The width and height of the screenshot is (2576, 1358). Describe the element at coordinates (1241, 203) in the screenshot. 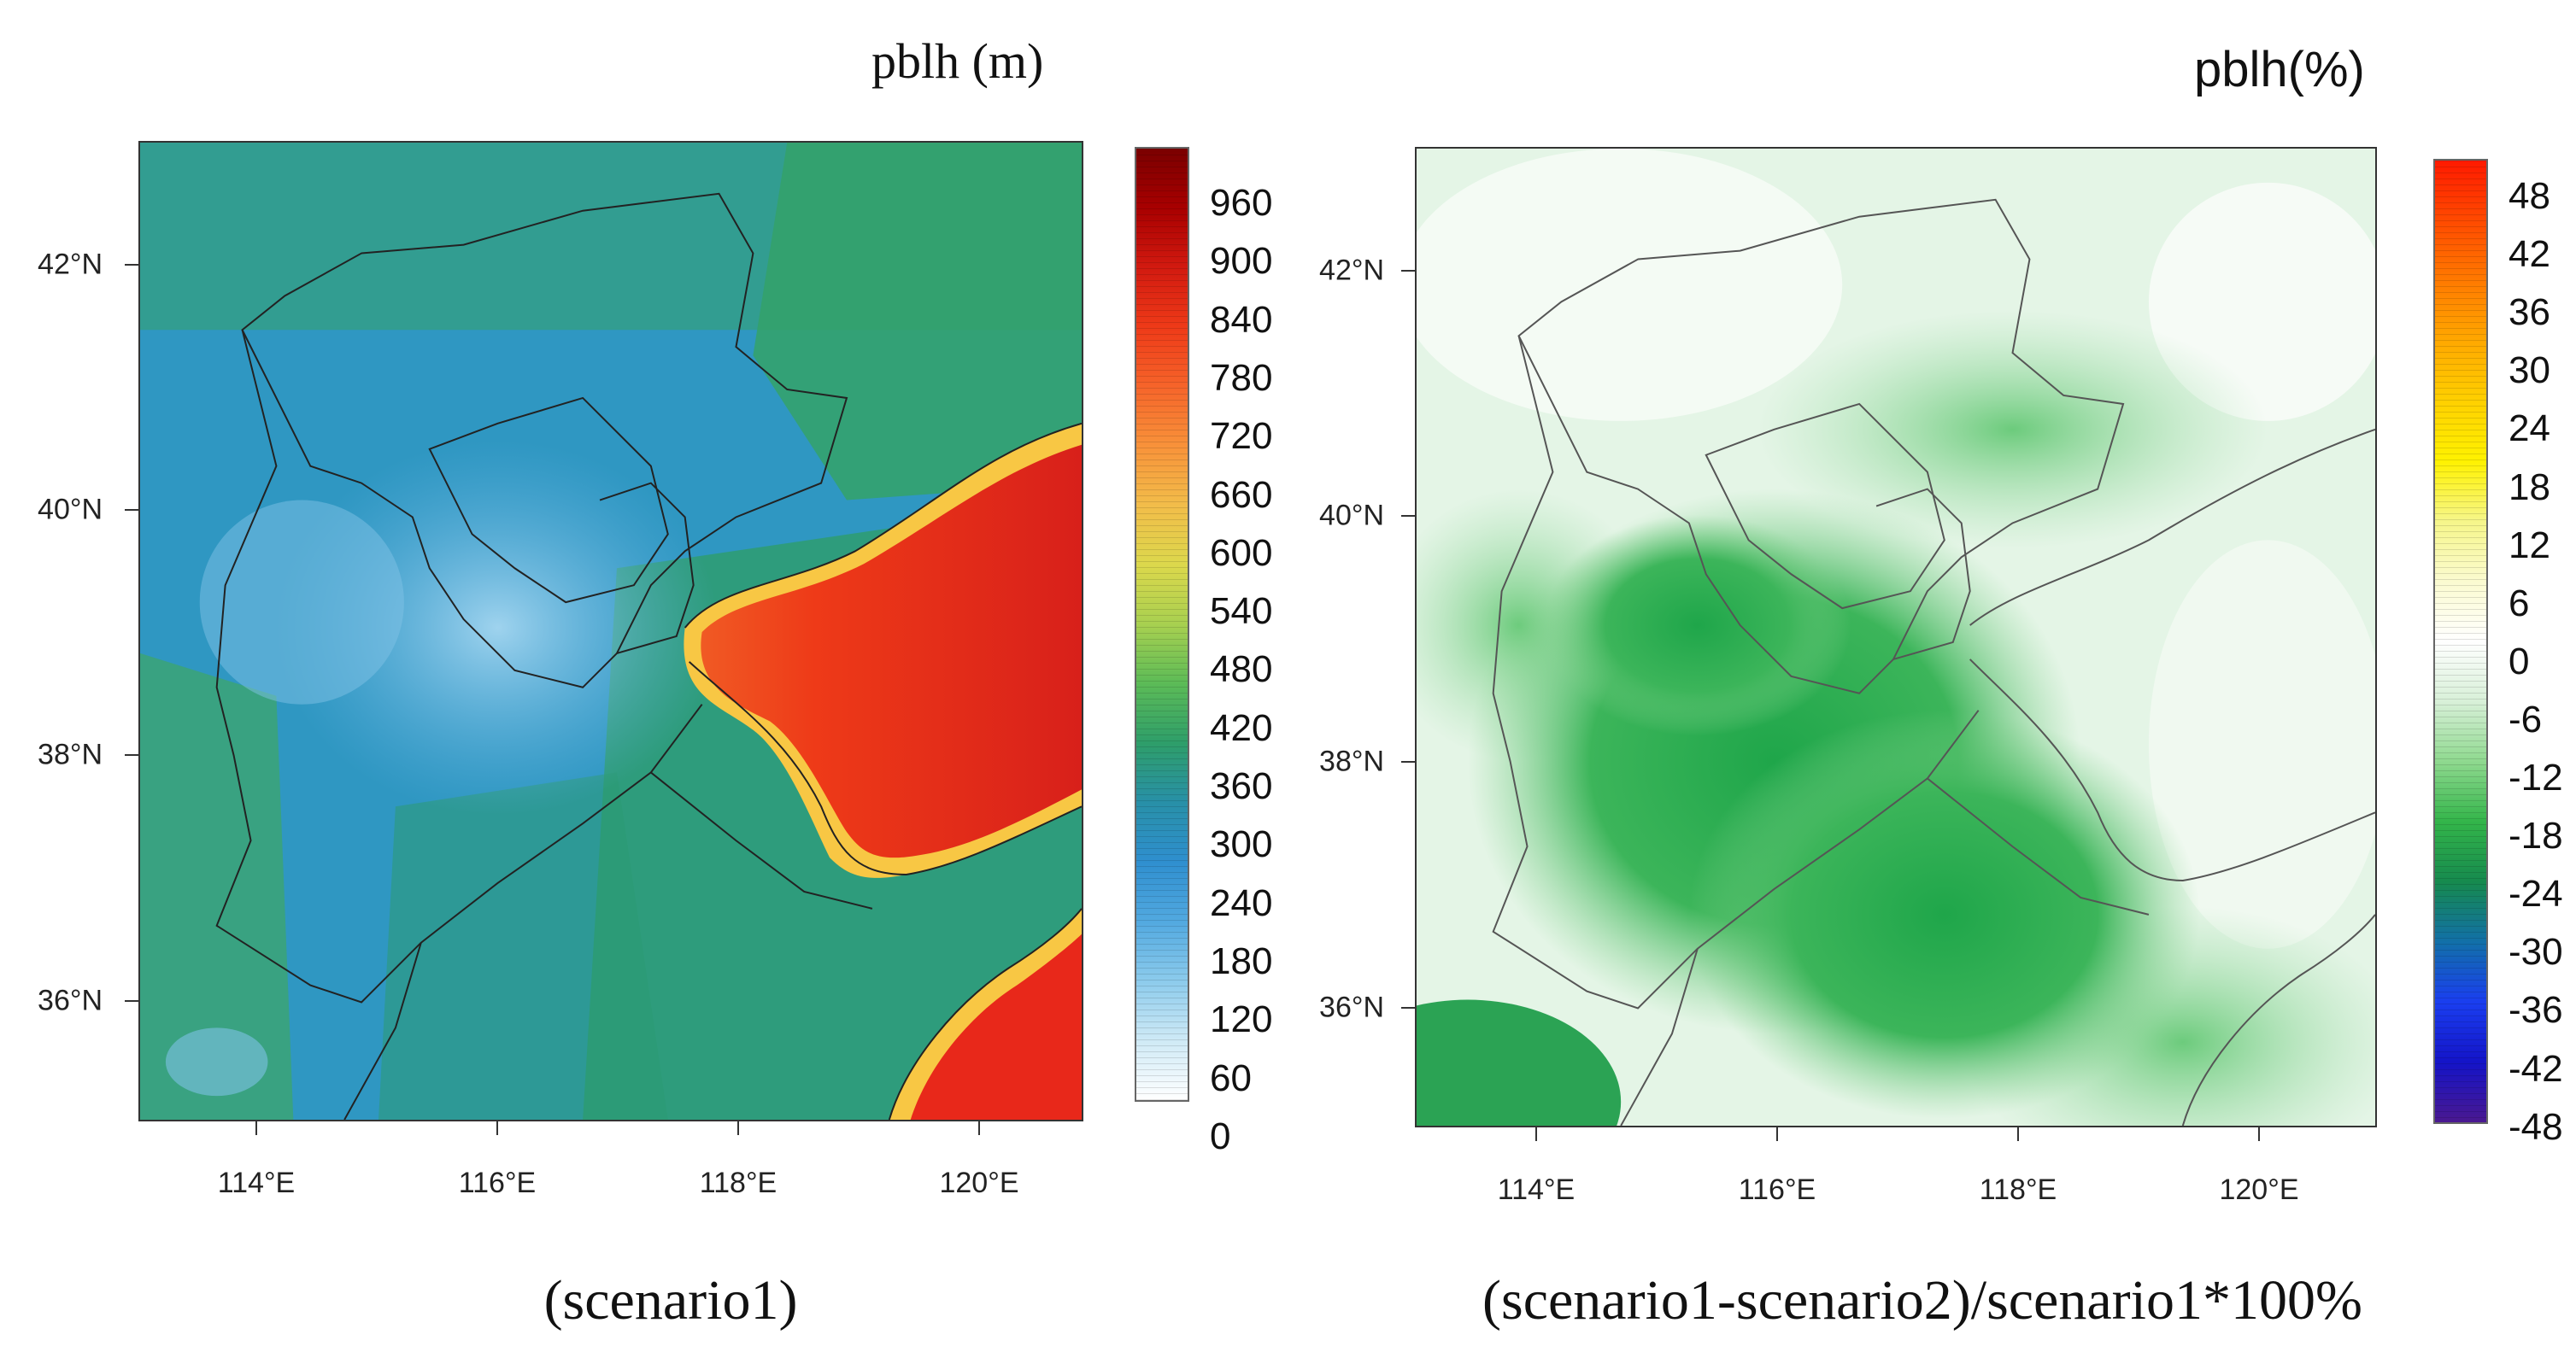

I see `colorbar-tick-label: 960` at that location.